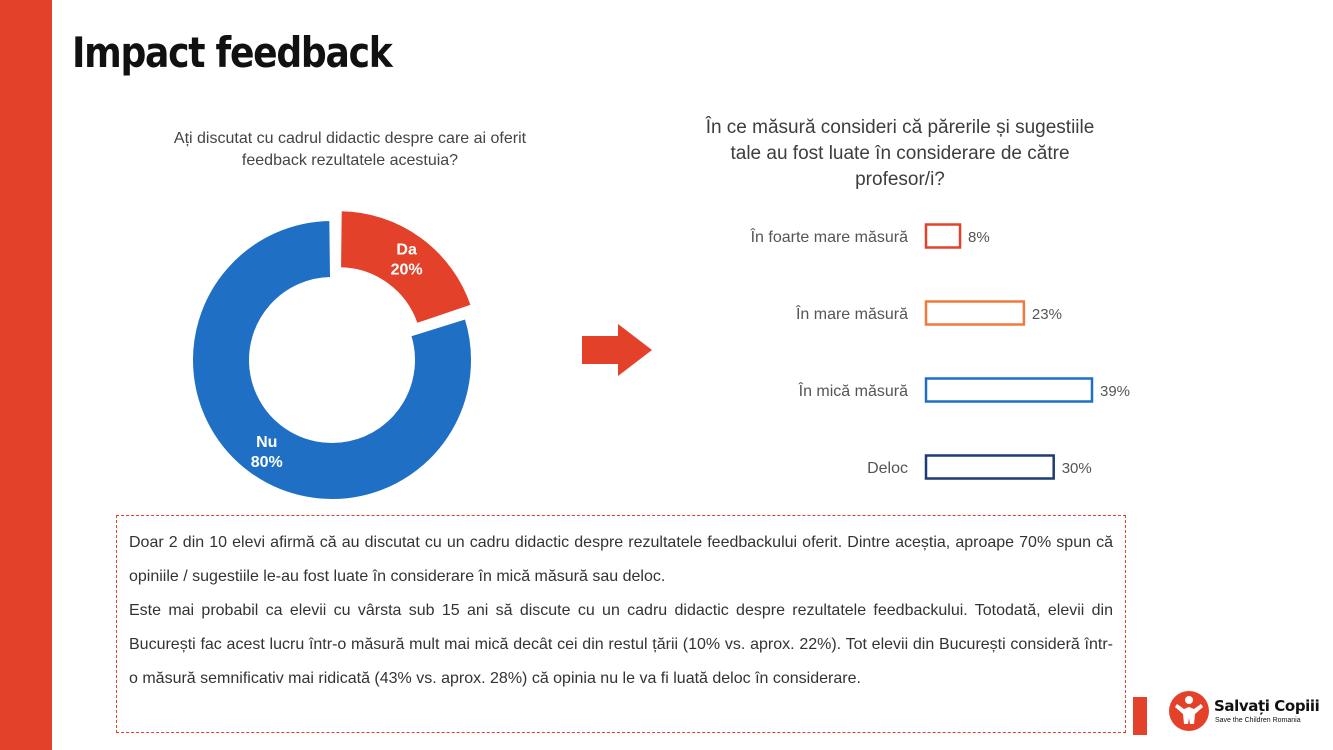 The image size is (1333, 750). What do you see at coordinates (1077, 468) in the screenshot?
I see `bar-value-label: 30%` at bounding box center [1077, 468].